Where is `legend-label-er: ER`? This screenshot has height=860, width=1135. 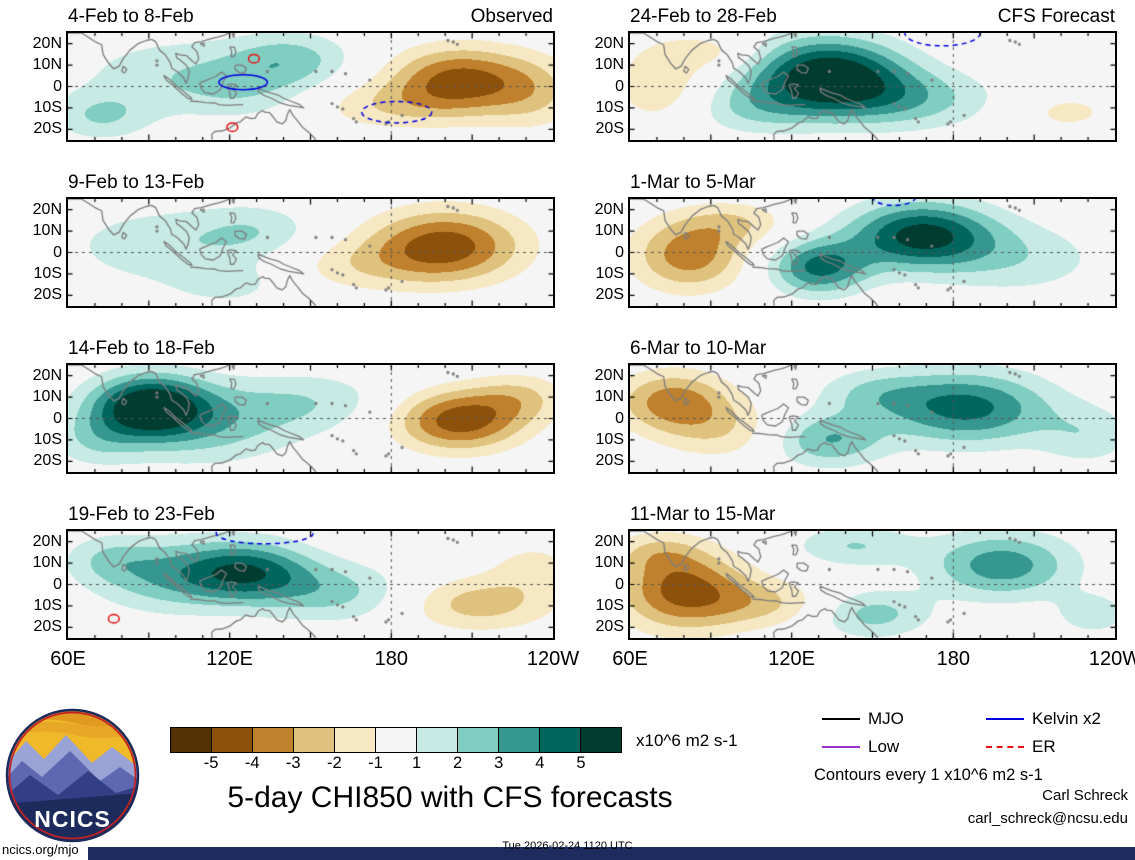 legend-label-er: ER is located at coordinates (1044, 746).